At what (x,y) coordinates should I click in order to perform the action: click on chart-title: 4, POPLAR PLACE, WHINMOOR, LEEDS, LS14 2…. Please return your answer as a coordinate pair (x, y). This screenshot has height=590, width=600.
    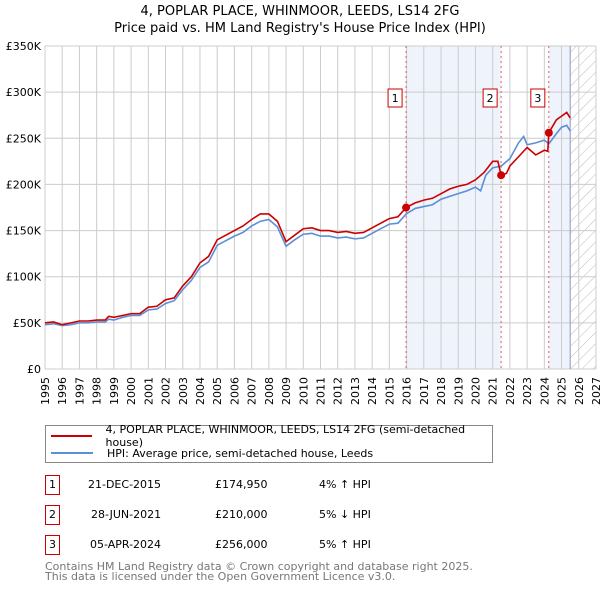
    Looking at the image, I should click on (300, 11).